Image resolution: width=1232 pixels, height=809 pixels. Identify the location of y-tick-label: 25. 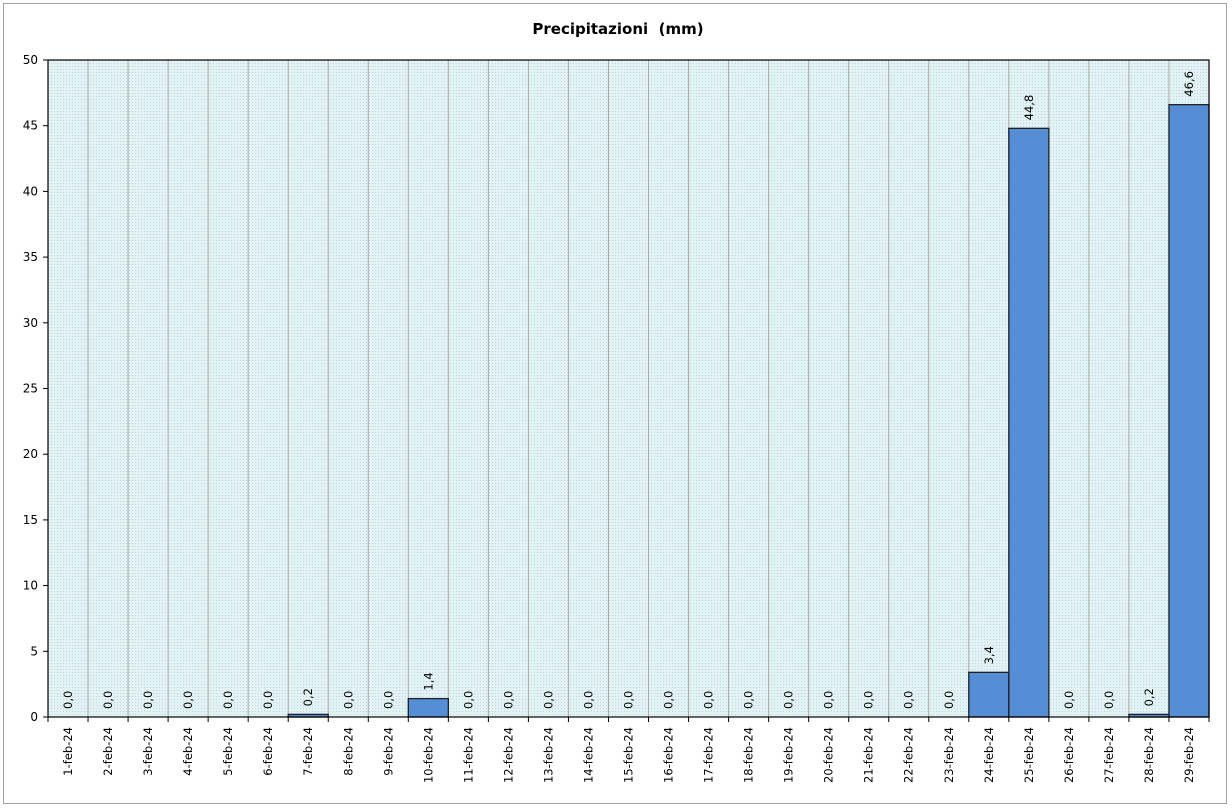
(30, 389).